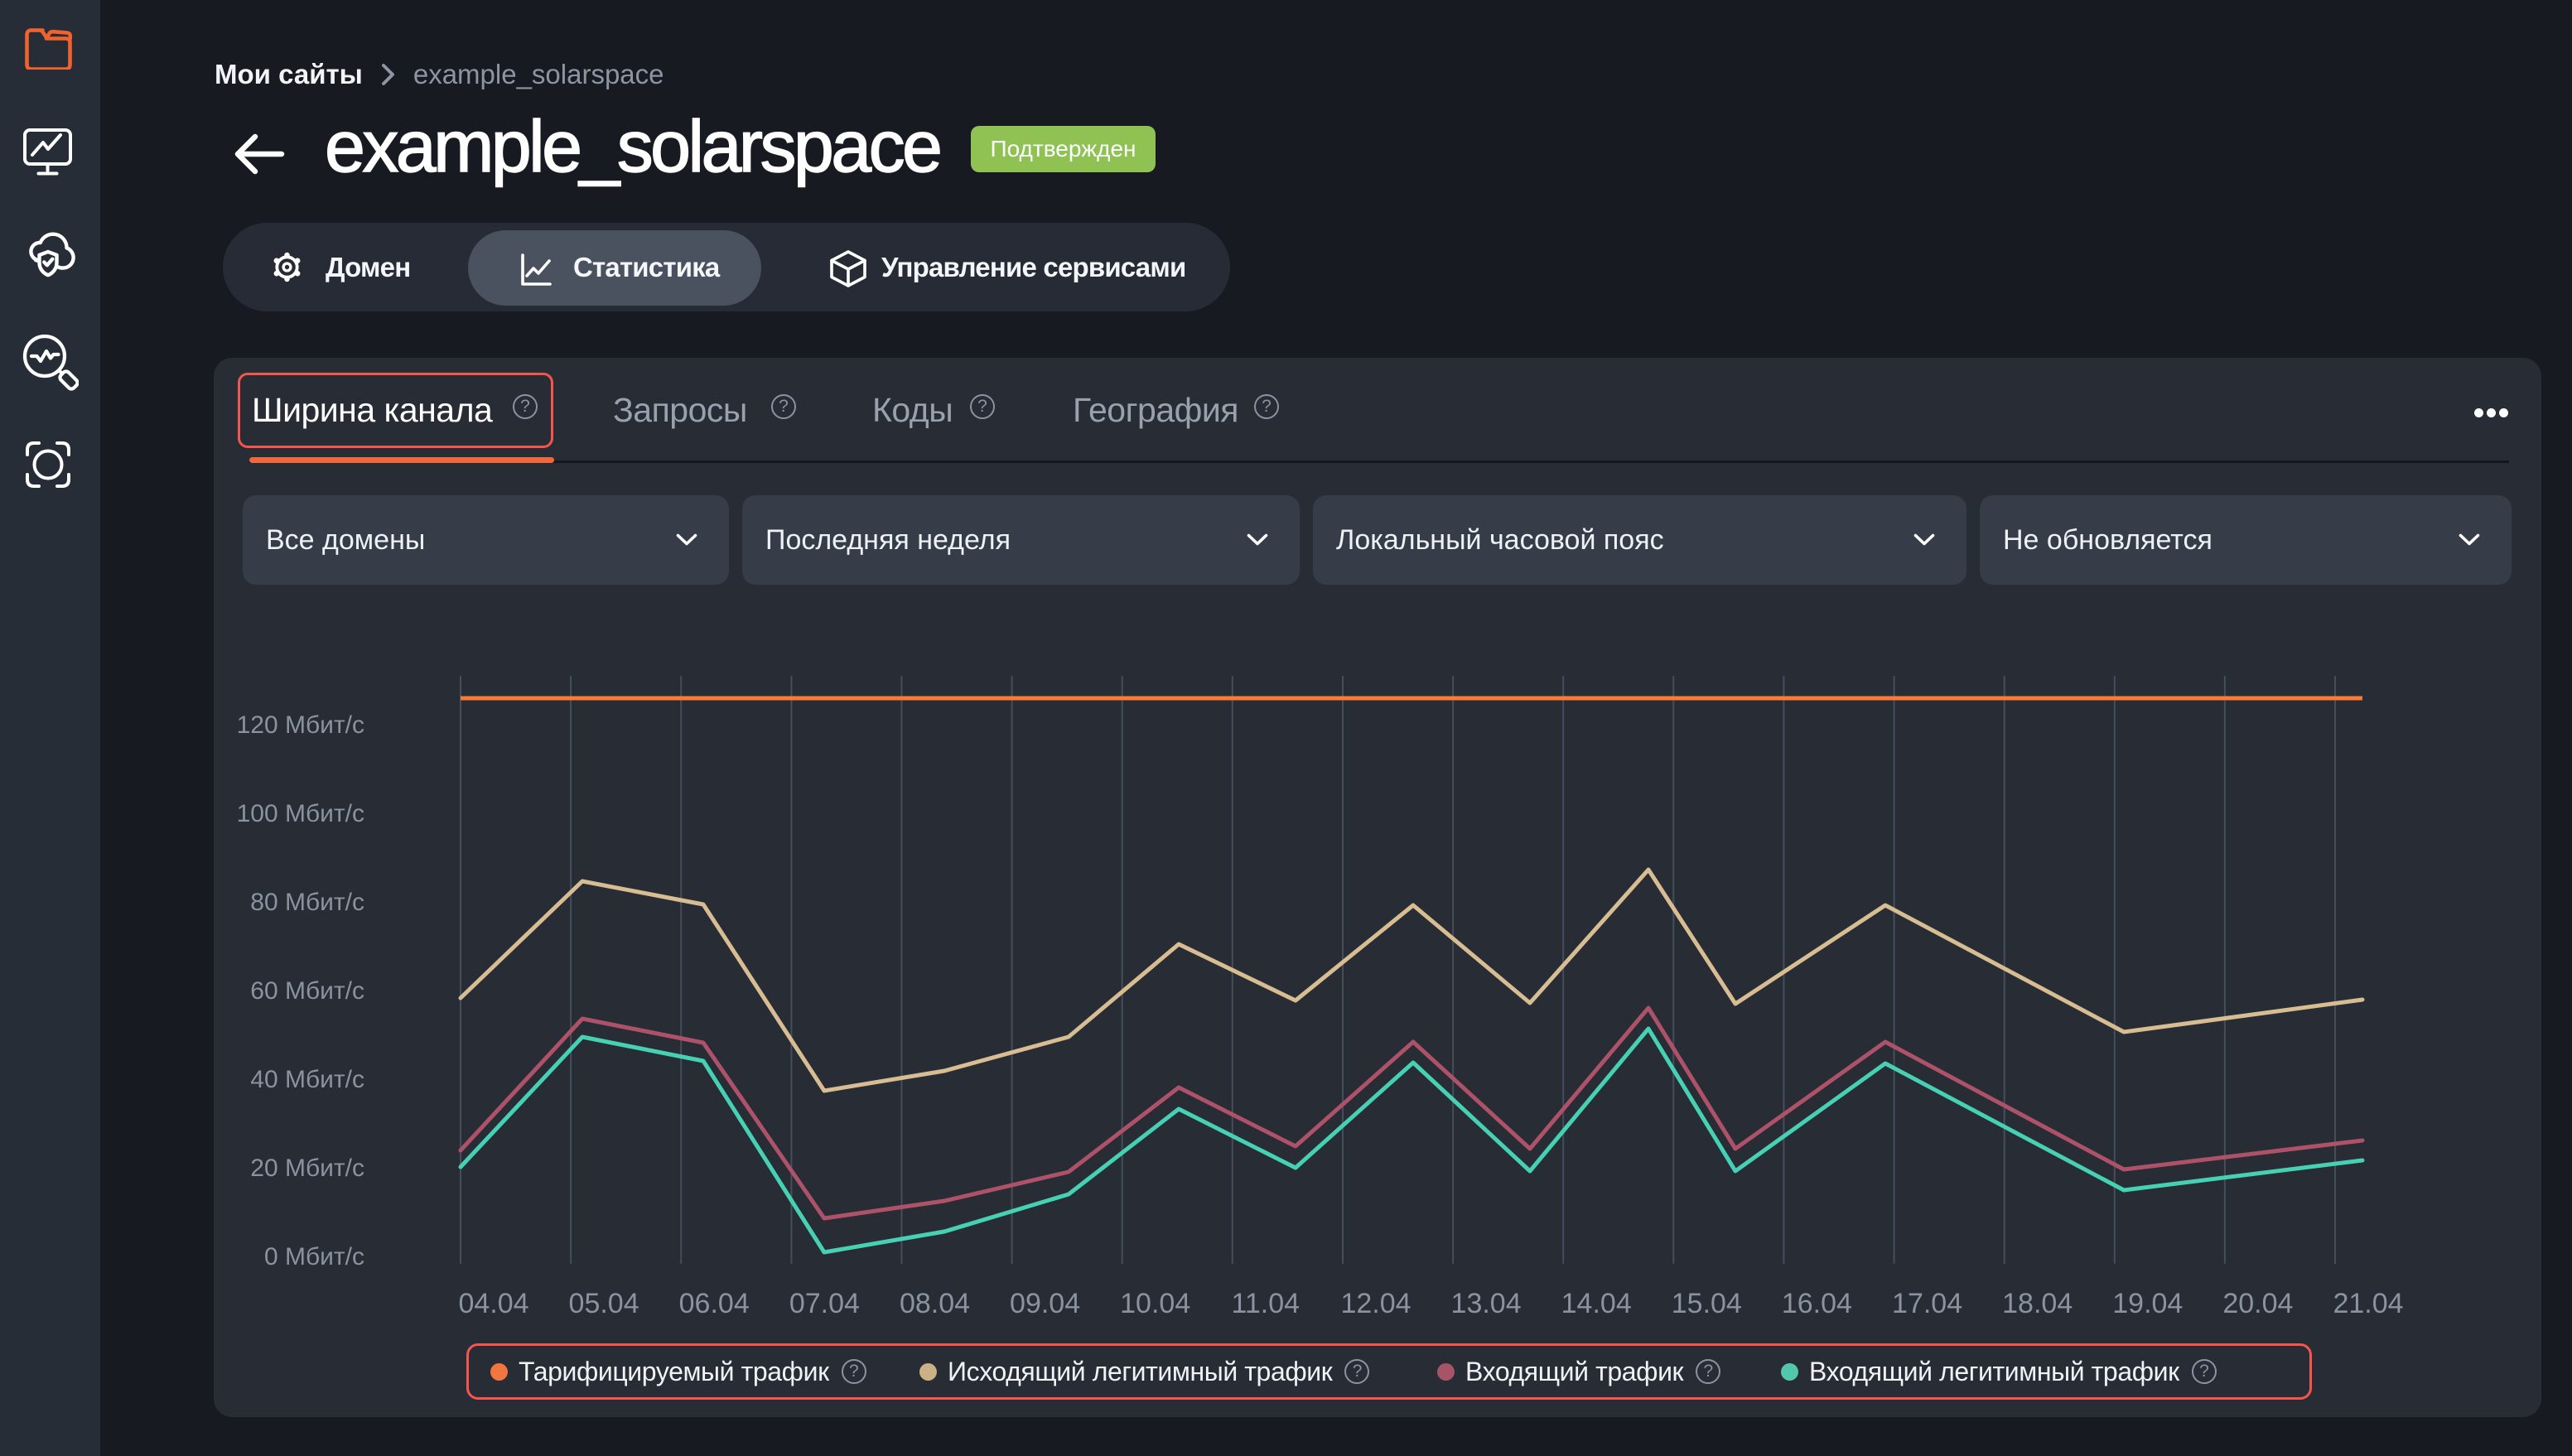  I want to click on svg-text: 40 Мбит/с, so click(307, 1079).